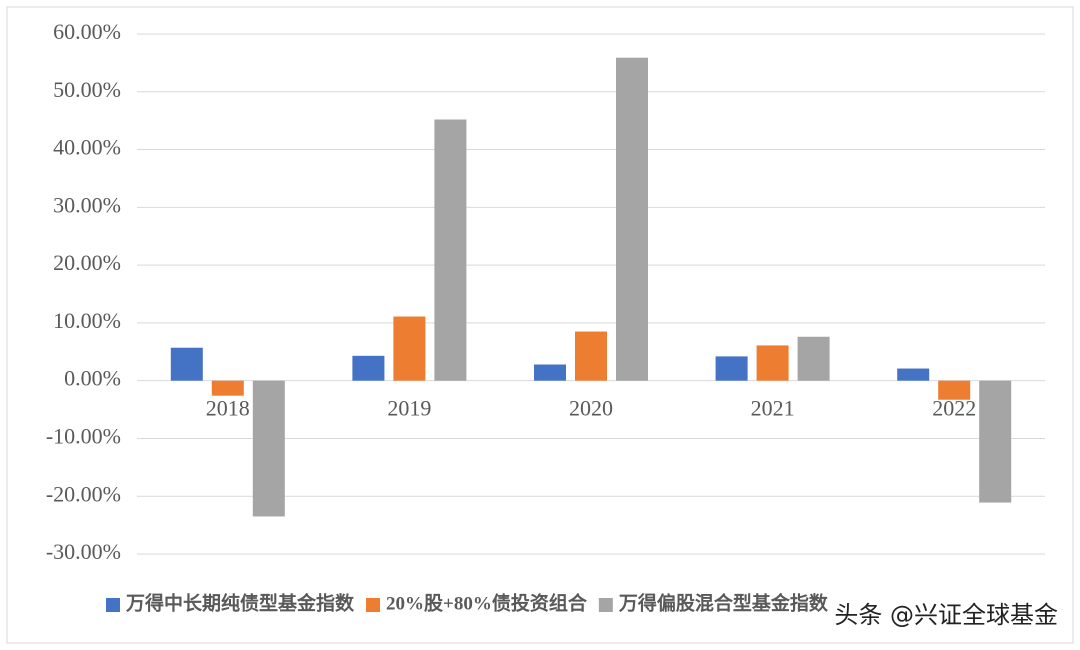 The width and height of the screenshot is (1080, 650). What do you see at coordinates (773, 408) in the screenshot?
I see `x-tick-label: 2021` at bounding box center [773, 408].